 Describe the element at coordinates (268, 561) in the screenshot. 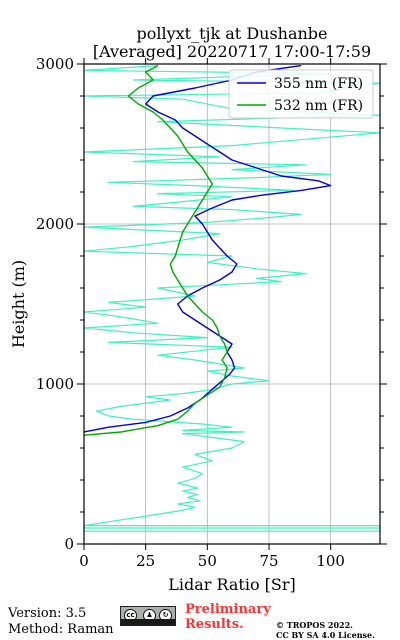

I see `x-tick-label: 75` at that location.